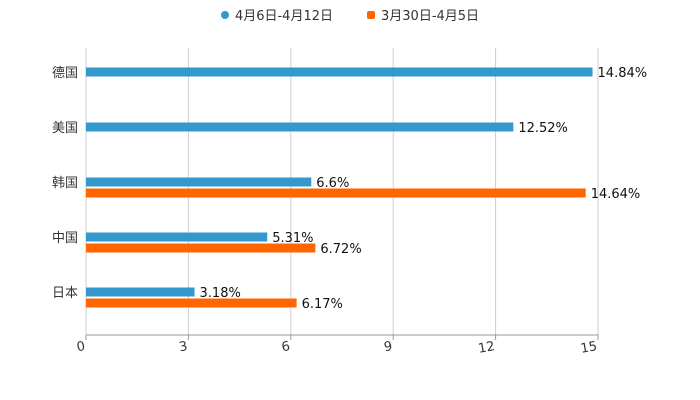  I want to click on x-tick-label: 3, so click(183, 347).